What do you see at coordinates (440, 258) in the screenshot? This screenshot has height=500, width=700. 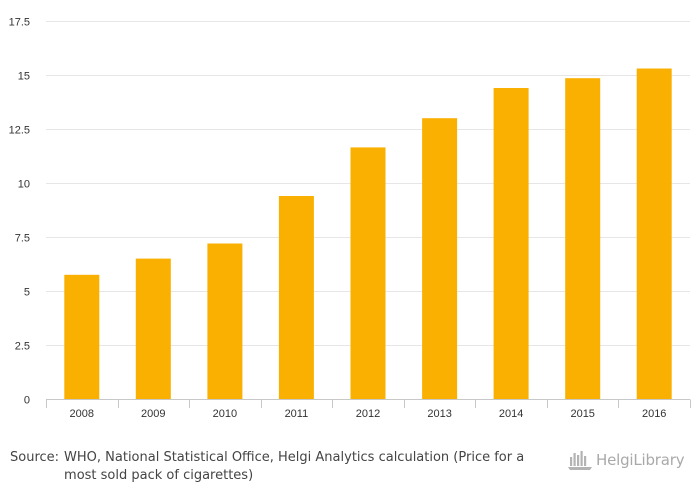 I see `bar-2013` at bounding box center [440, 258].